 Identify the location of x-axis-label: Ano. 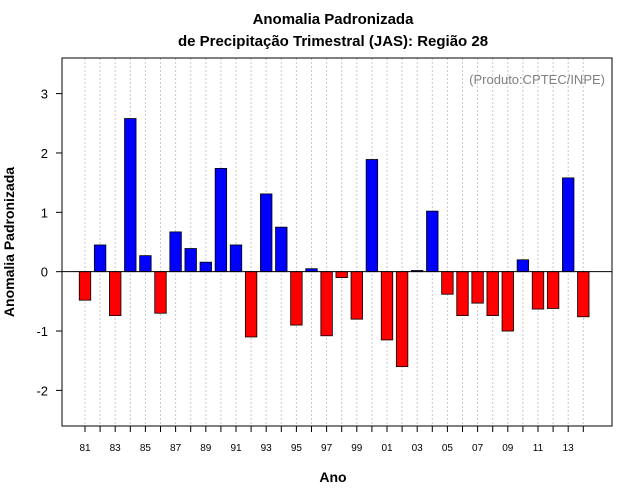
(332, 477).